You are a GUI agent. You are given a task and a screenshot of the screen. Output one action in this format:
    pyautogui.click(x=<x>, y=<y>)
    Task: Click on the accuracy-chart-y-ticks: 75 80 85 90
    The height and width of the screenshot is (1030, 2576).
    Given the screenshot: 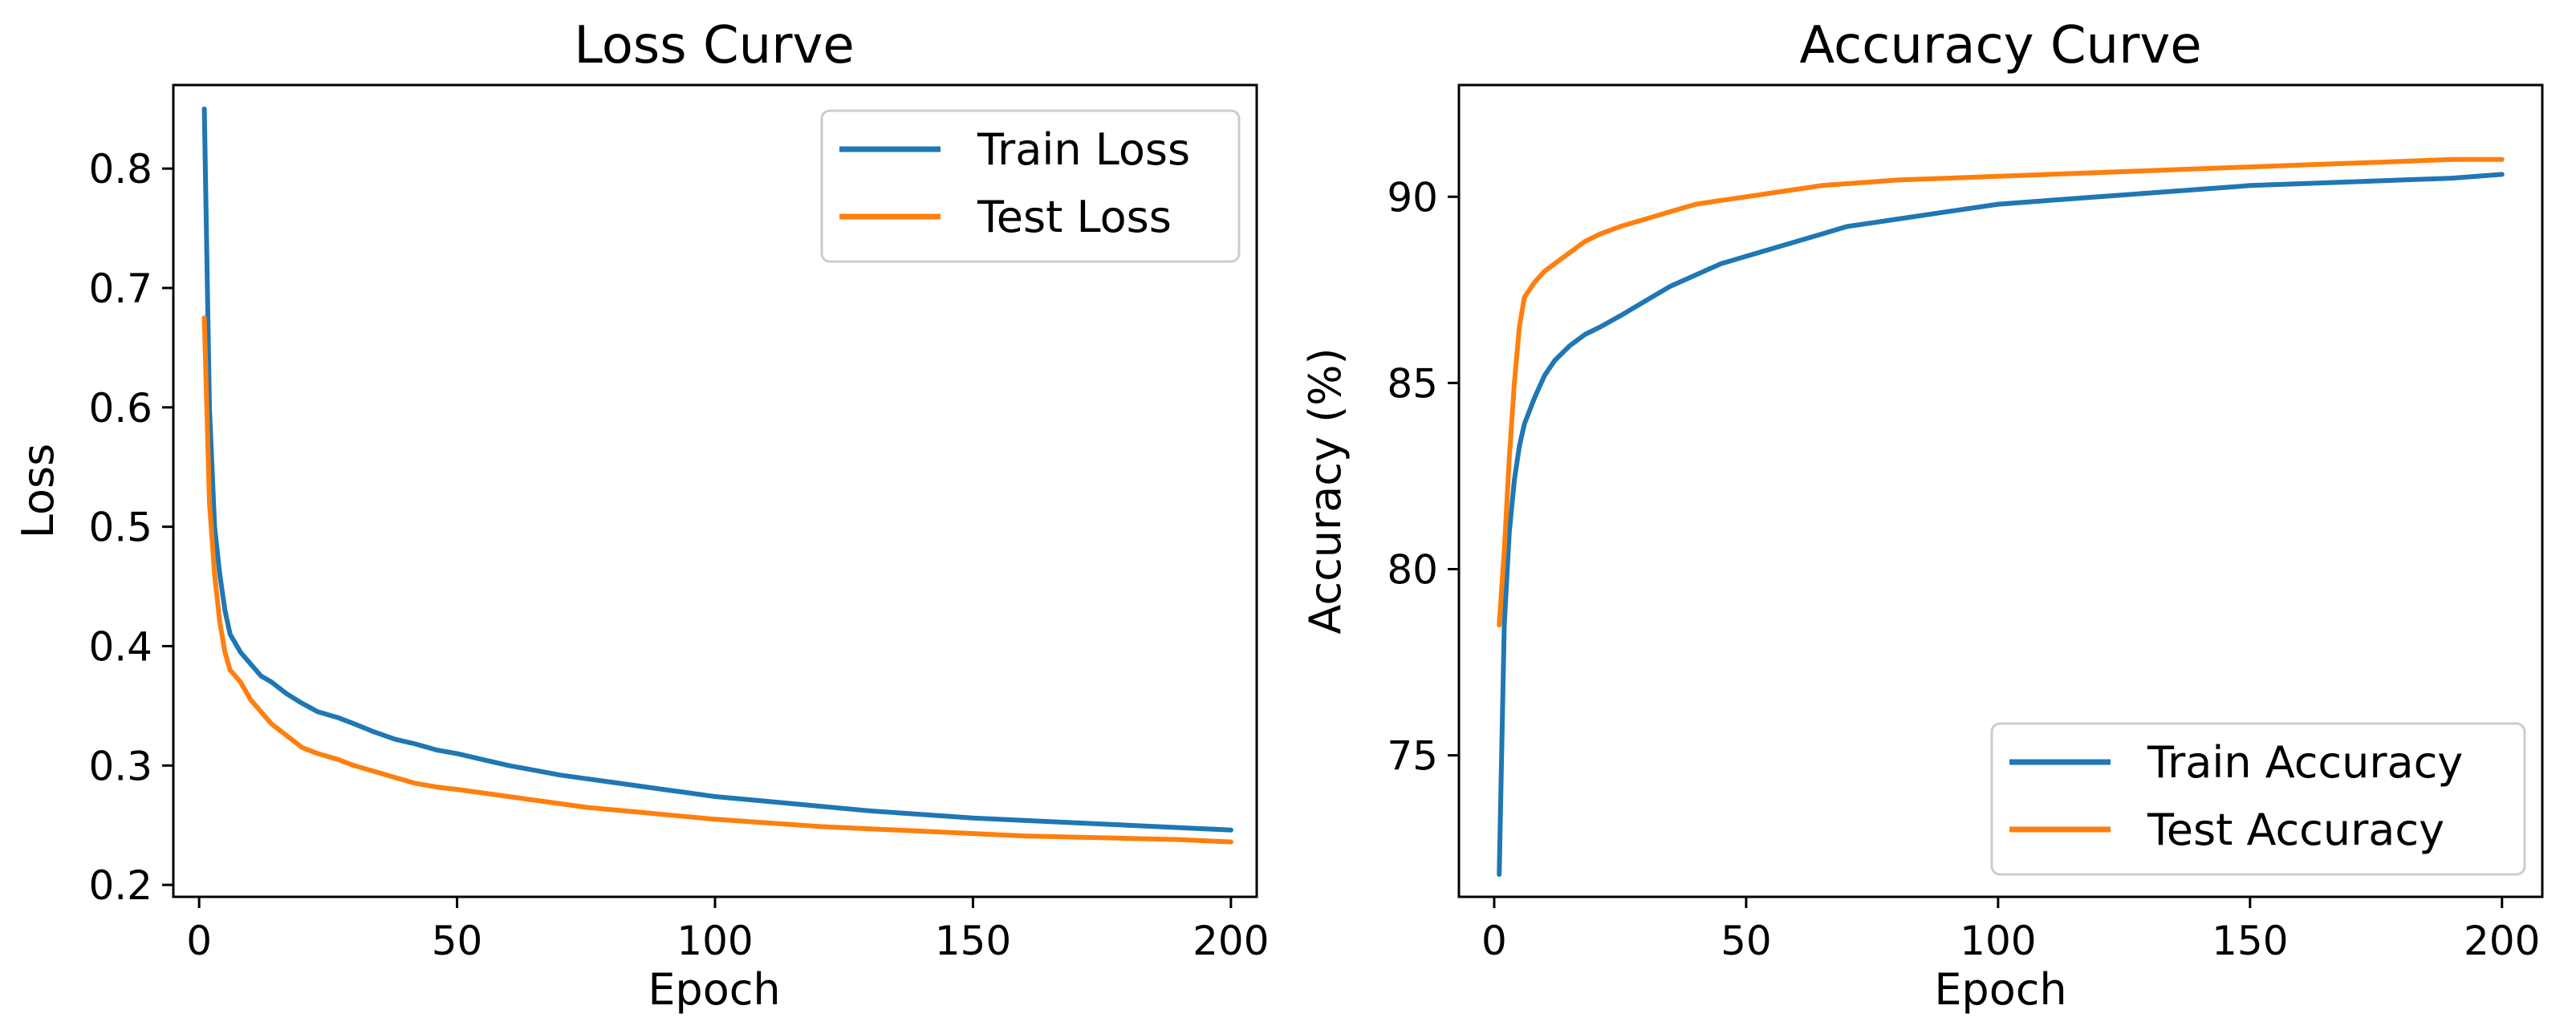 What is the action you would take?
    pyautogui.click(x=1423, y=477)
    